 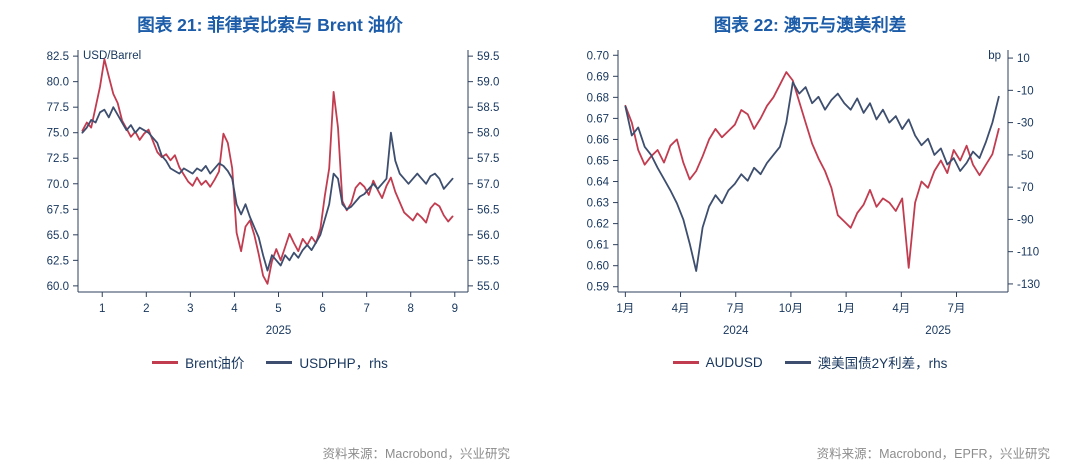 I want to click on legend-swatch-2y-spread, so click(x=797, y=362).